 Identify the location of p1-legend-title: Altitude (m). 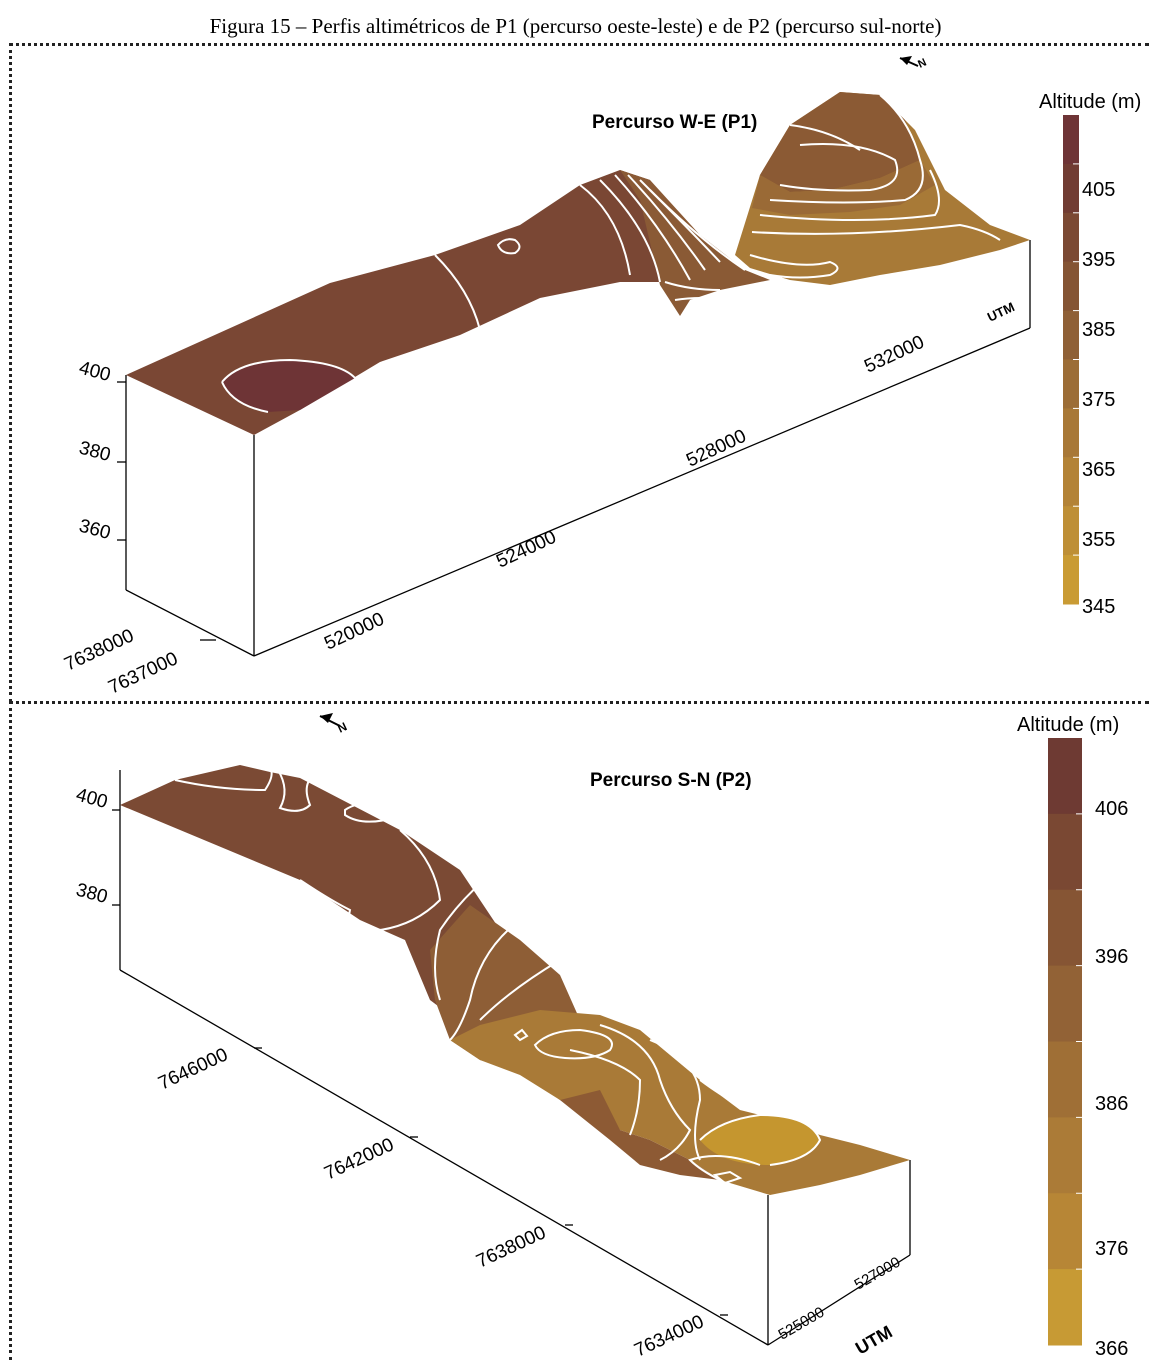
(1090, 102).